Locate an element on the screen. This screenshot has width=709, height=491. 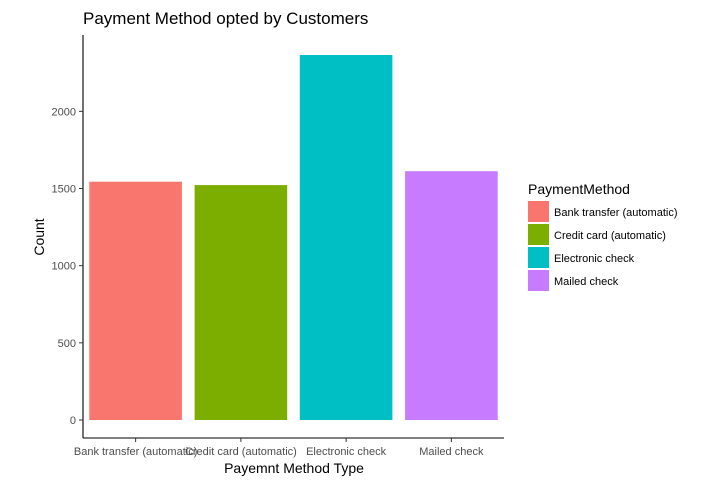
legend-label: Bank transfer (automatic) is located at coordinates (616, 213).